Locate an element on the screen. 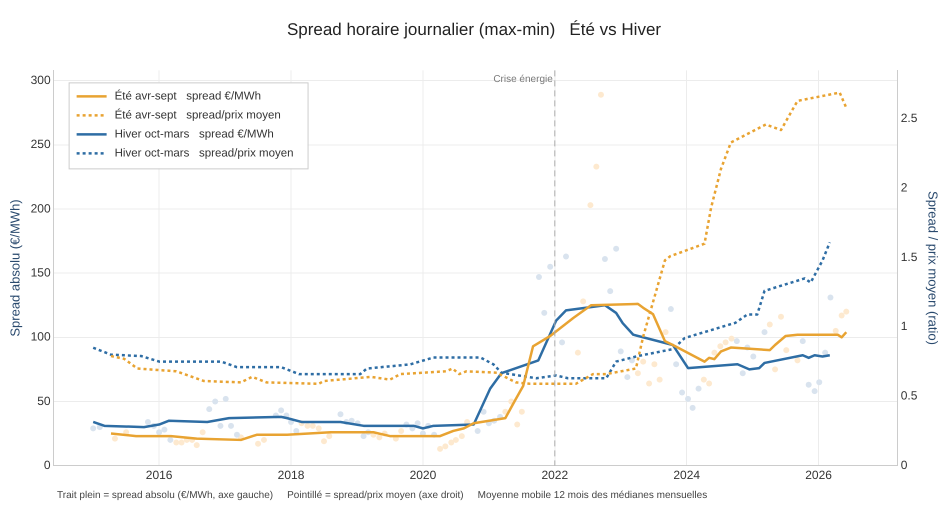 The width and height of the screenshot is (952, 506). y2-tick-label: 2 is located at coordinates (904, 187).